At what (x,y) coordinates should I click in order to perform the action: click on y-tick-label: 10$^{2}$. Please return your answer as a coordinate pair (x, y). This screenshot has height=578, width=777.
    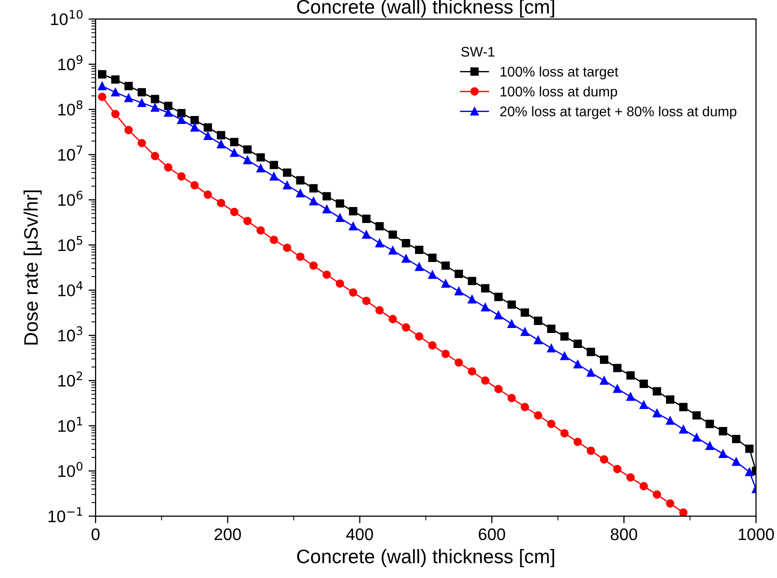
    Looking at the image, I should click on (70, 379).